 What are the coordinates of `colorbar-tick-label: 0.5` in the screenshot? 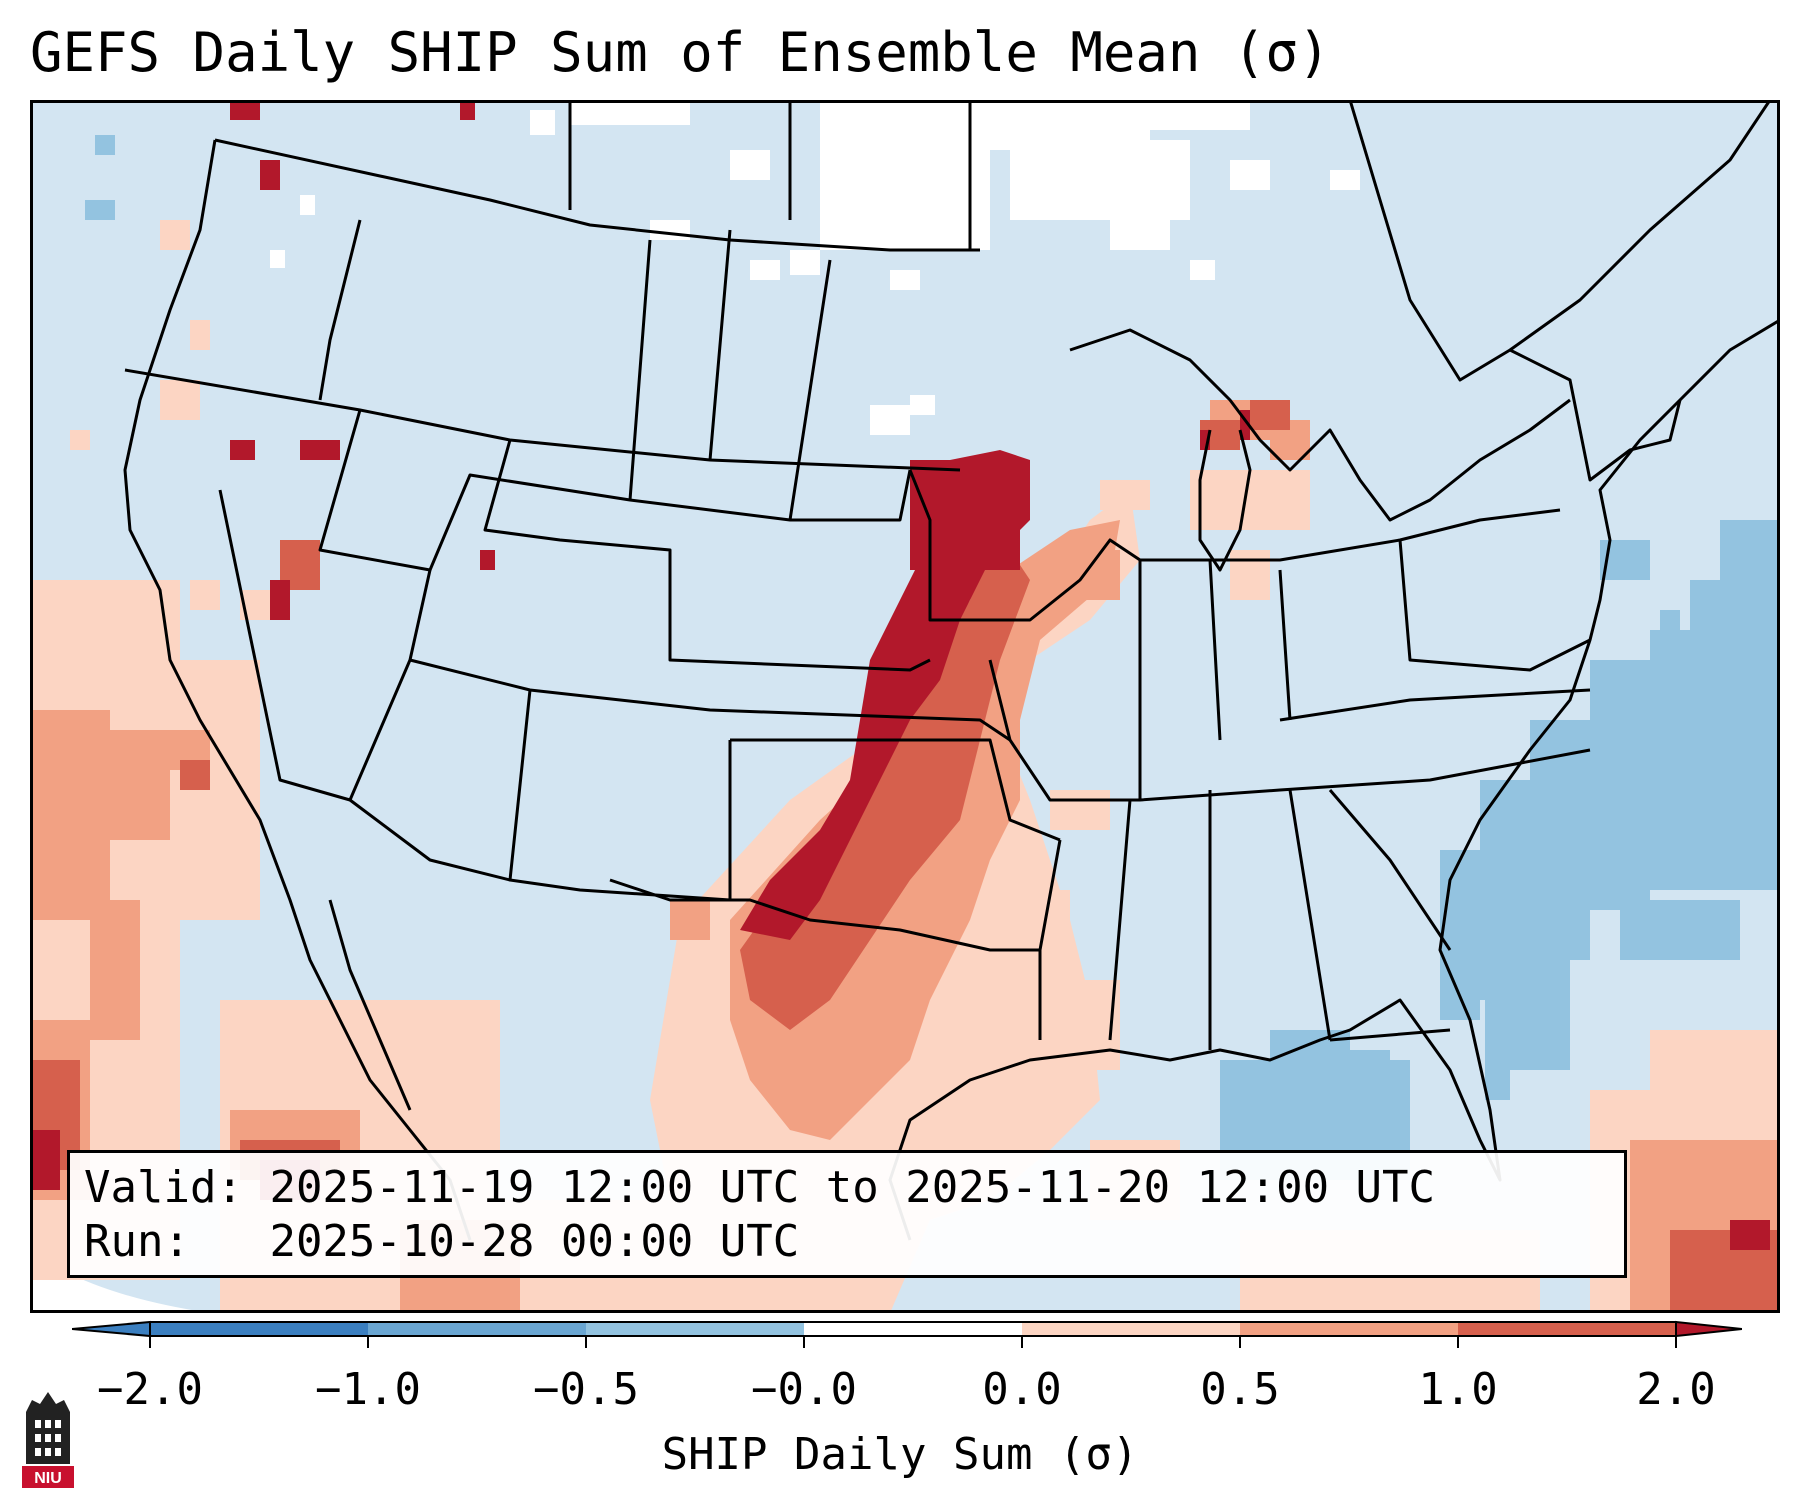 It's located at (1240, 1389).